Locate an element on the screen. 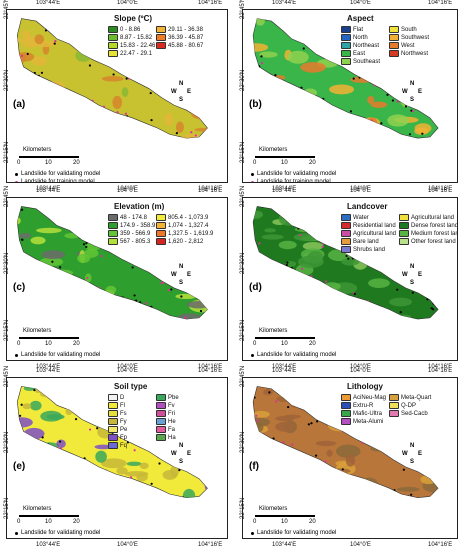  validate-dot is located at coordinates (252, 174).